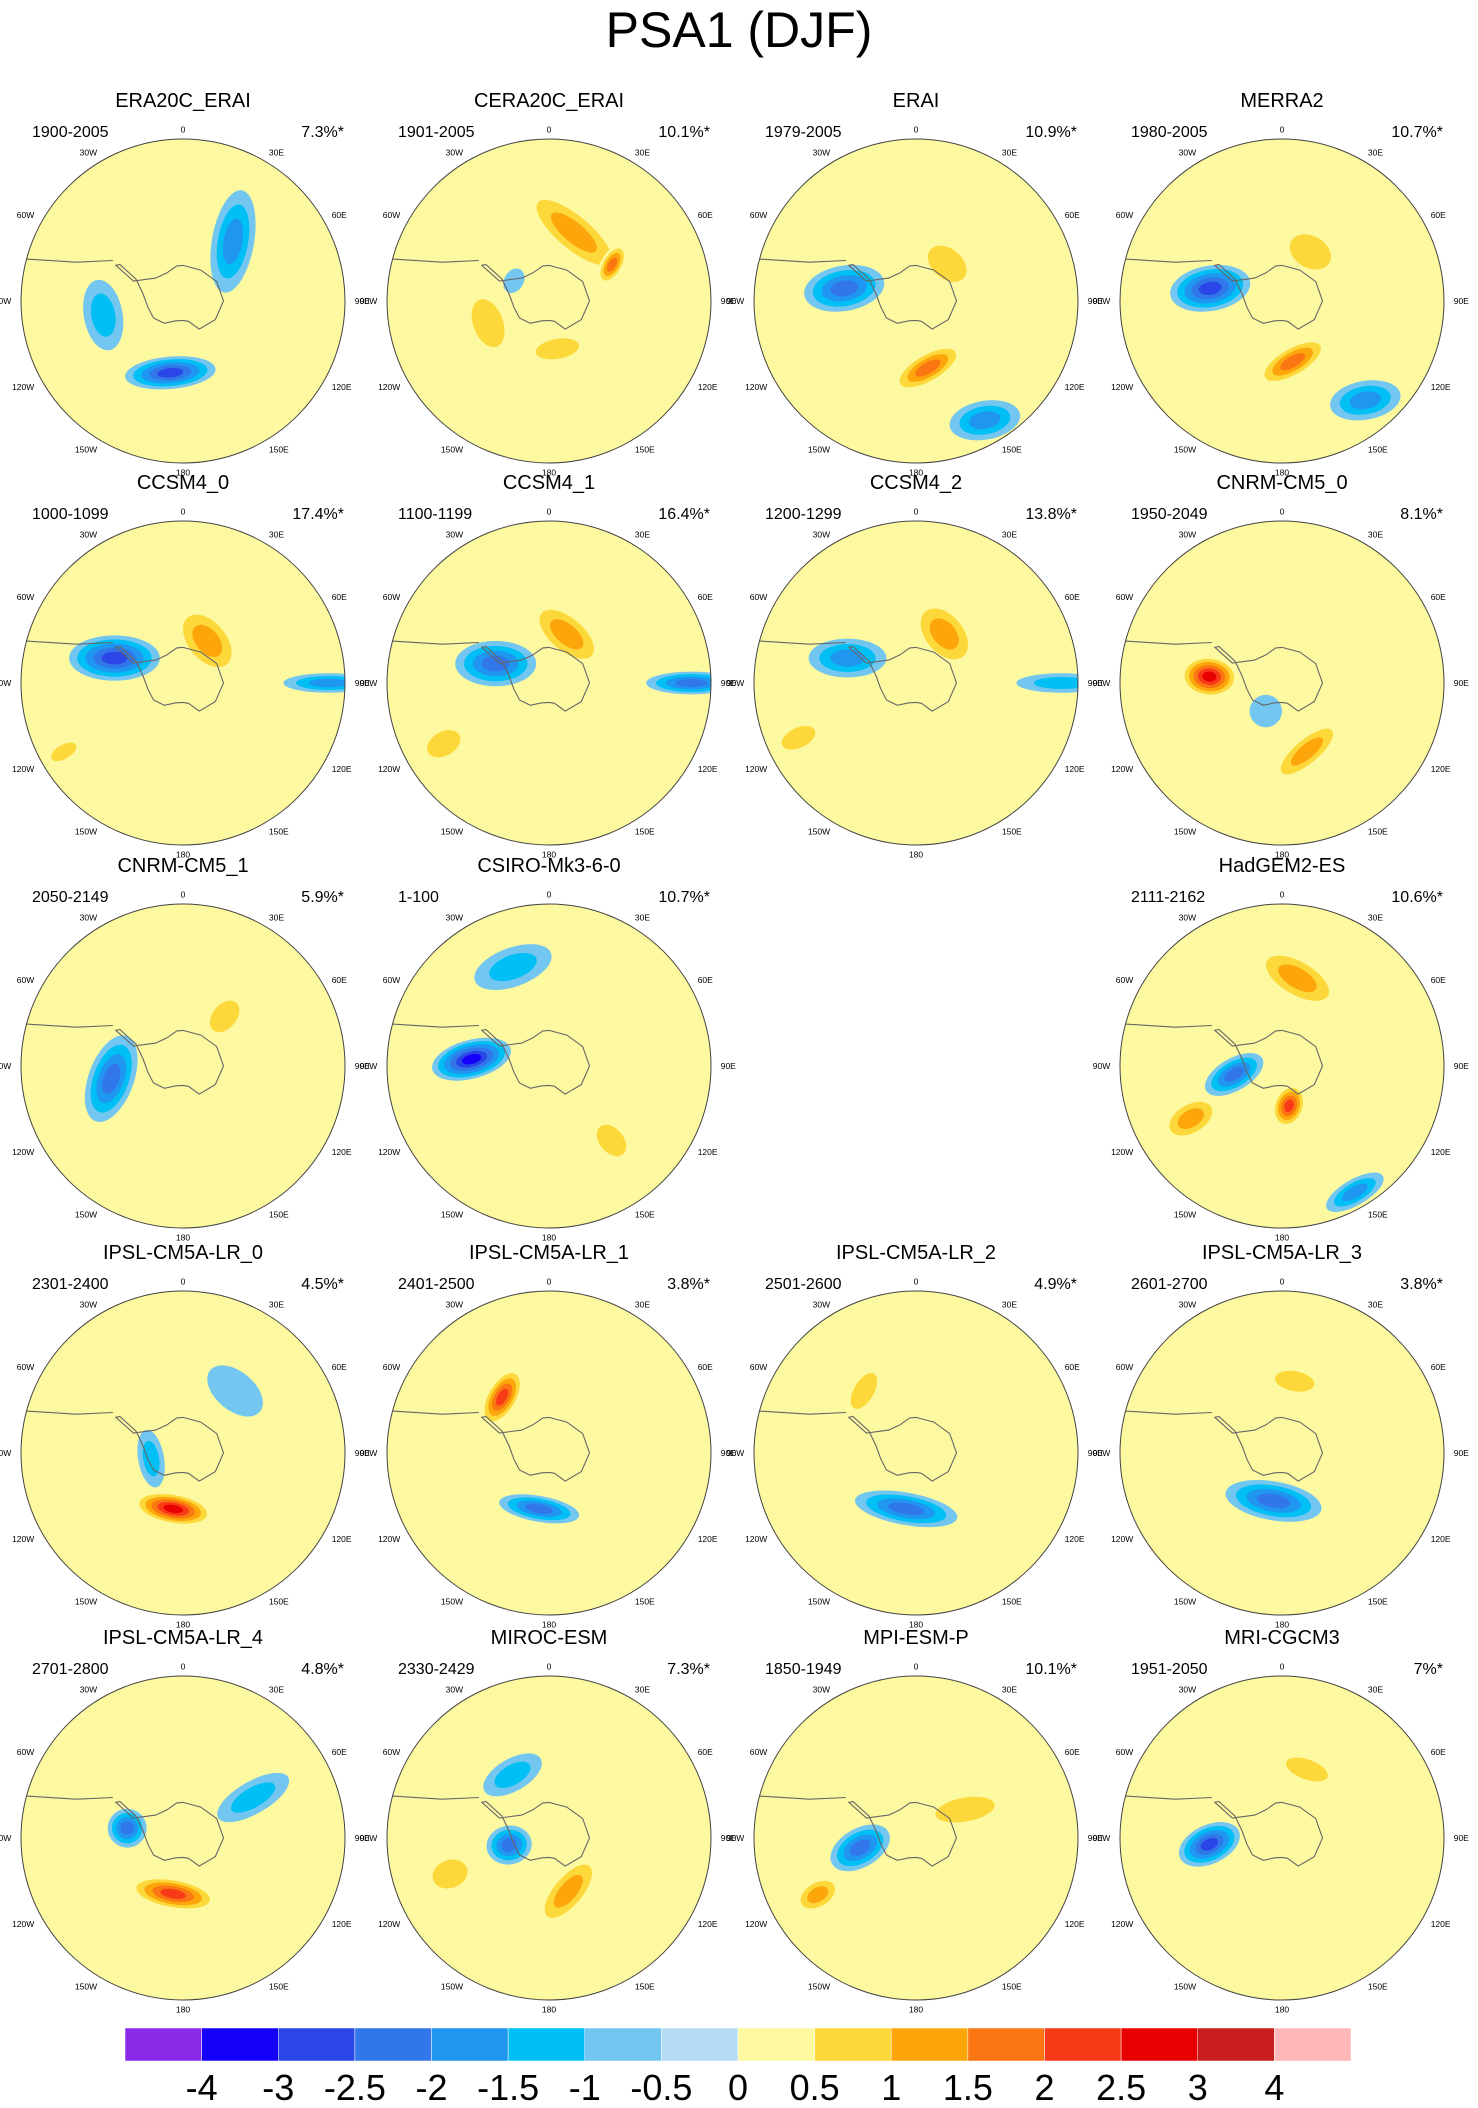 The height and width of the screenshot is (2108, 1478). Describe the element at coordinates (183, 1253) in the screenshot. I see `panel-title: IPSL-CM5A-LR_0` at that location.